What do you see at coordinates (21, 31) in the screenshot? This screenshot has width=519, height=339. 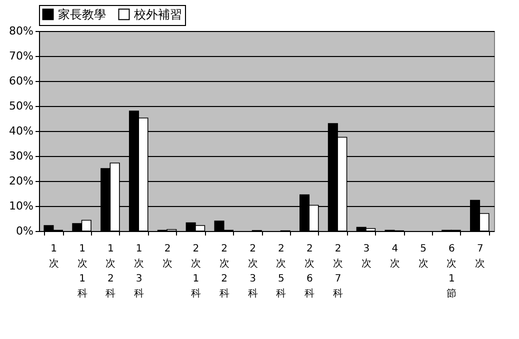 I see `y-tick-label: 80%` at bounding box center [21, 31].